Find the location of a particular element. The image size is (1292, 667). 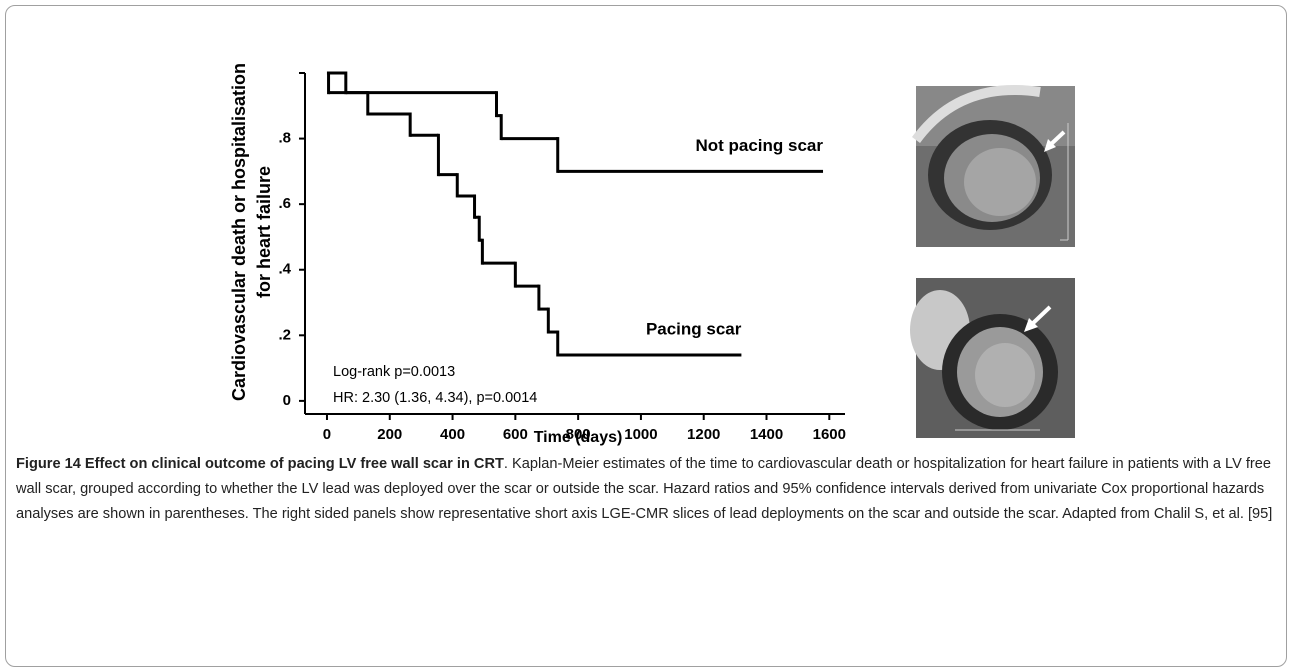

series-label: Not pacing scar is located at coordinates (759, 145).